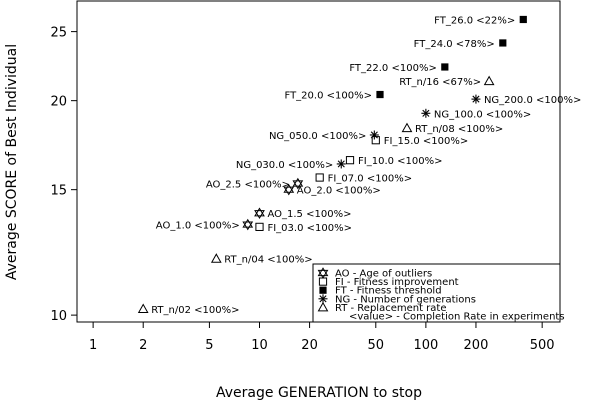 This screenshot has width=600, height=400. I want to click on legend-entry: FT - Fitness threshold, so click(380, 291).